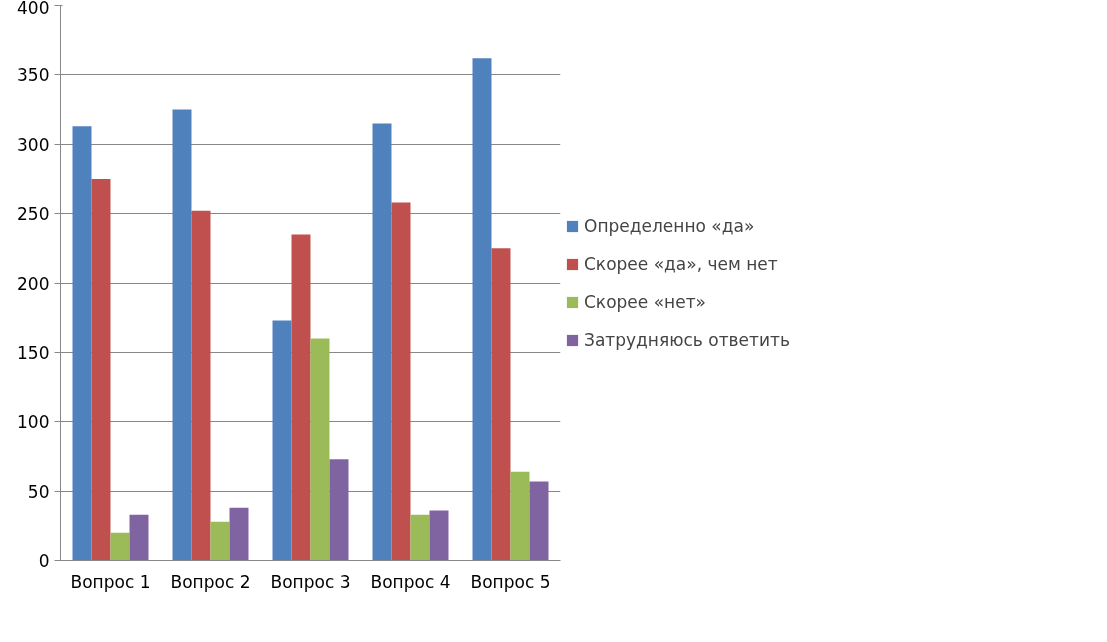 The height and width of the screenshot is (642, 1107). Describe the element at coordinates (669, 225) in the screenshot. I see `legend-label: Определенно «да»` at that location.